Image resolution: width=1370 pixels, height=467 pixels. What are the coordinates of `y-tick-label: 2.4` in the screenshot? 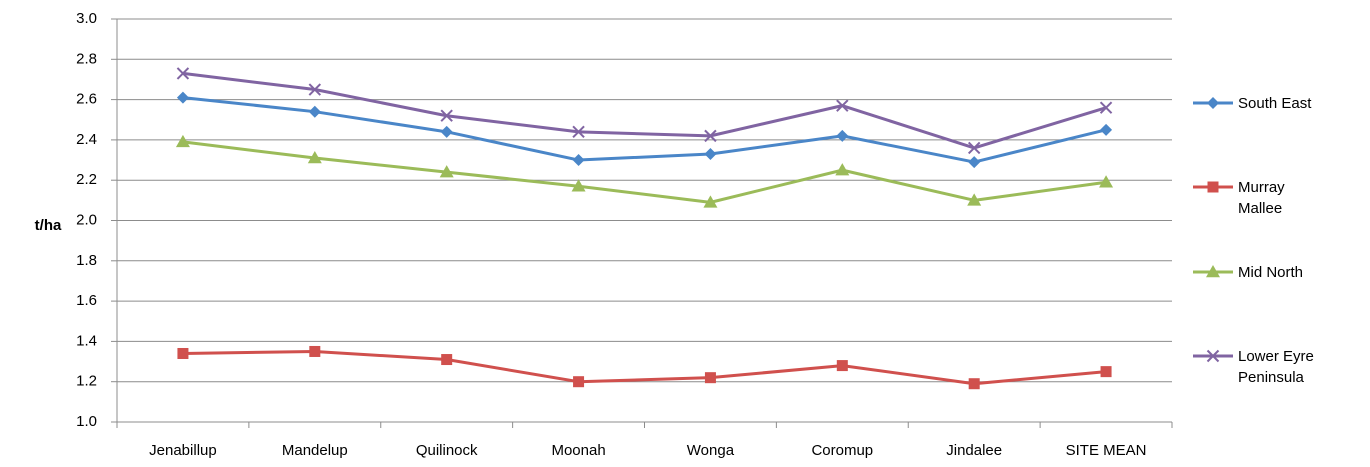 It's located at (86, 139).